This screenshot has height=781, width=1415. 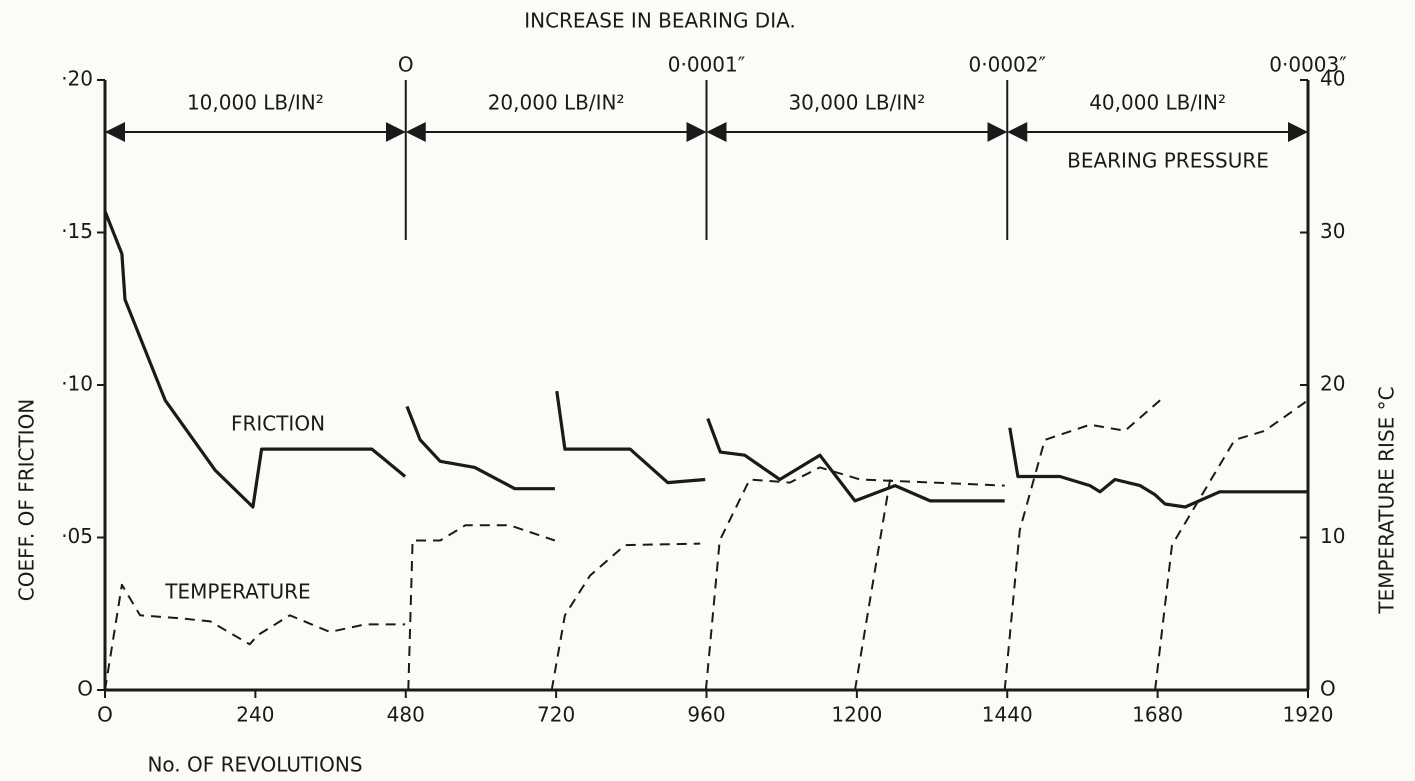 I want to click on pressure-text: 20,000 LB/IN², so click(x=556, y=103).